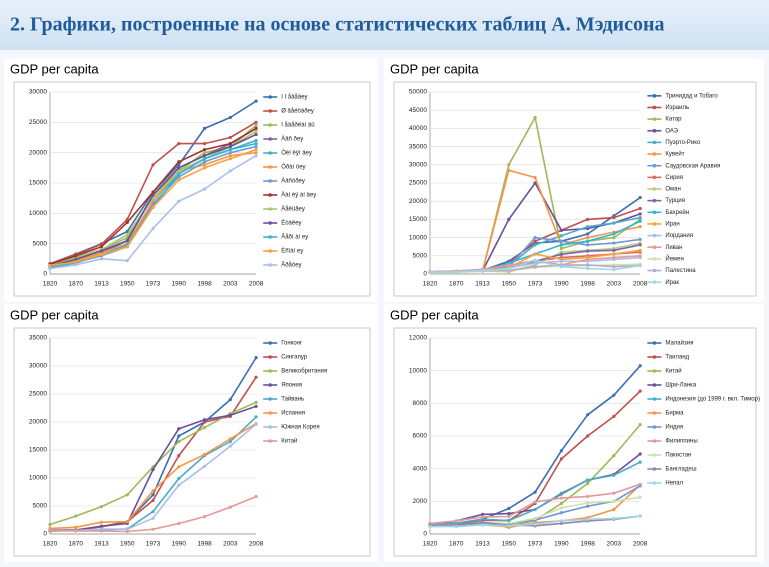  What do you see at coordinates (671, 131) in the screenshot?
I see `legend-label: ОАЭ` at bounding box center [671, 131].